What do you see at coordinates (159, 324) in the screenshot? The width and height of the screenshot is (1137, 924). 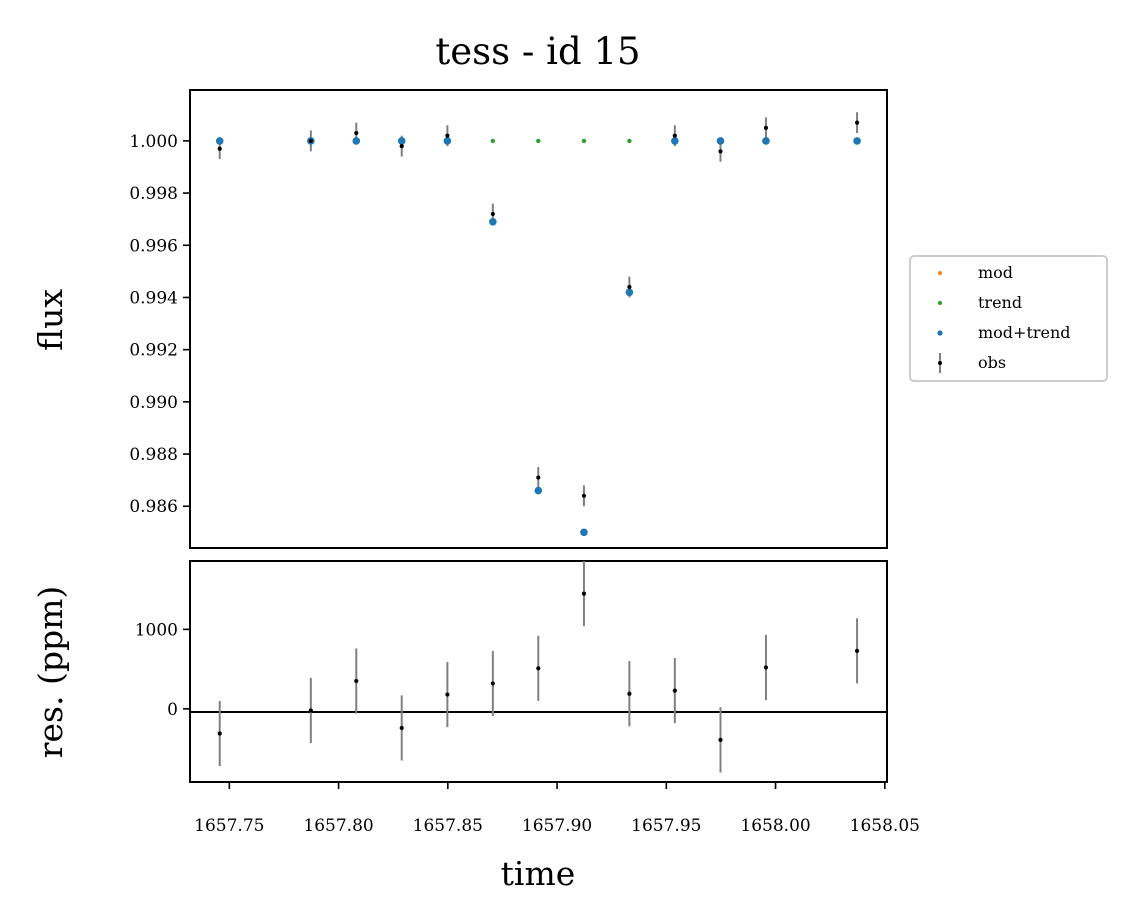 I see `flux-y-ticks: 0.986 0.988 0.990 0.992 0.994 0.996 0.998 1.000` at bounding box center [159, 324].